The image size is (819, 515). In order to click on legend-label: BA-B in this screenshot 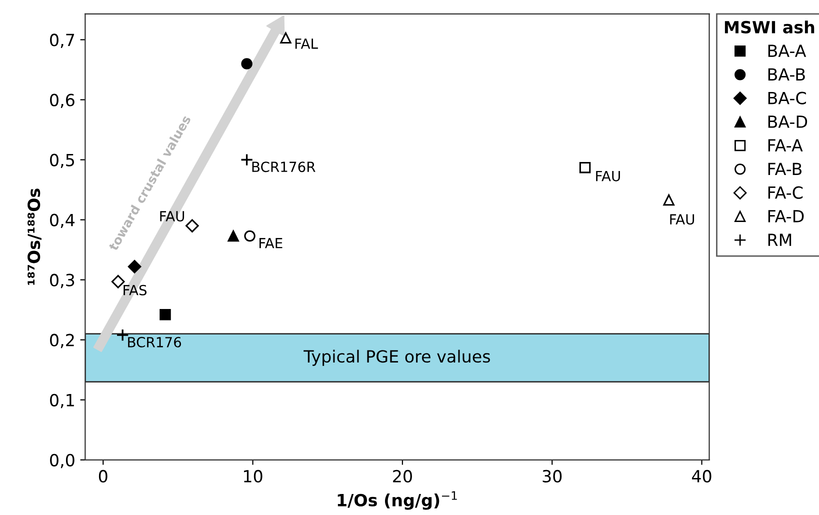, I will do `click(786, 74)`.